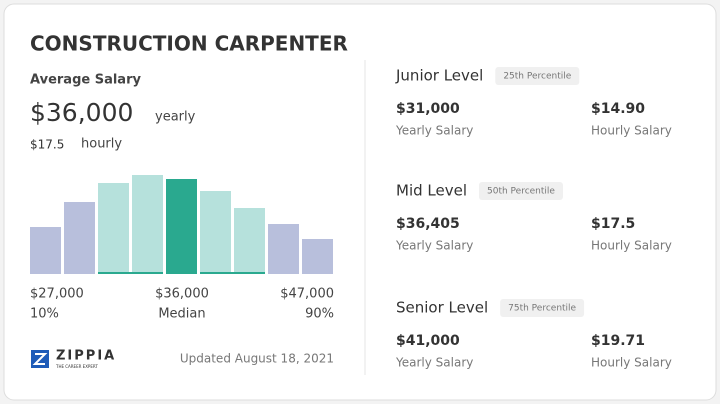 The image size is (720, 404). Describe the element at coordinates (101, 144) in the screenshot. I see `avg-hourly-period: hourly` at that location.